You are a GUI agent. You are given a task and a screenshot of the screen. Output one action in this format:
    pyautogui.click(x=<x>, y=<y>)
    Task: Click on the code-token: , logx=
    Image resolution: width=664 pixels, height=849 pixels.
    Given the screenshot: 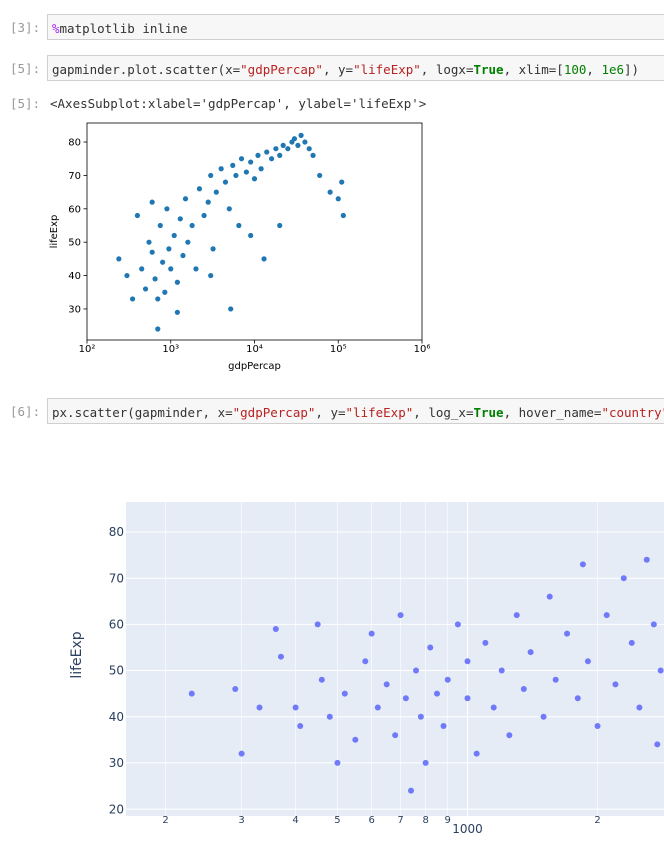 What is the action you would take?
    pyautogui.click(x=447, y=69)
    